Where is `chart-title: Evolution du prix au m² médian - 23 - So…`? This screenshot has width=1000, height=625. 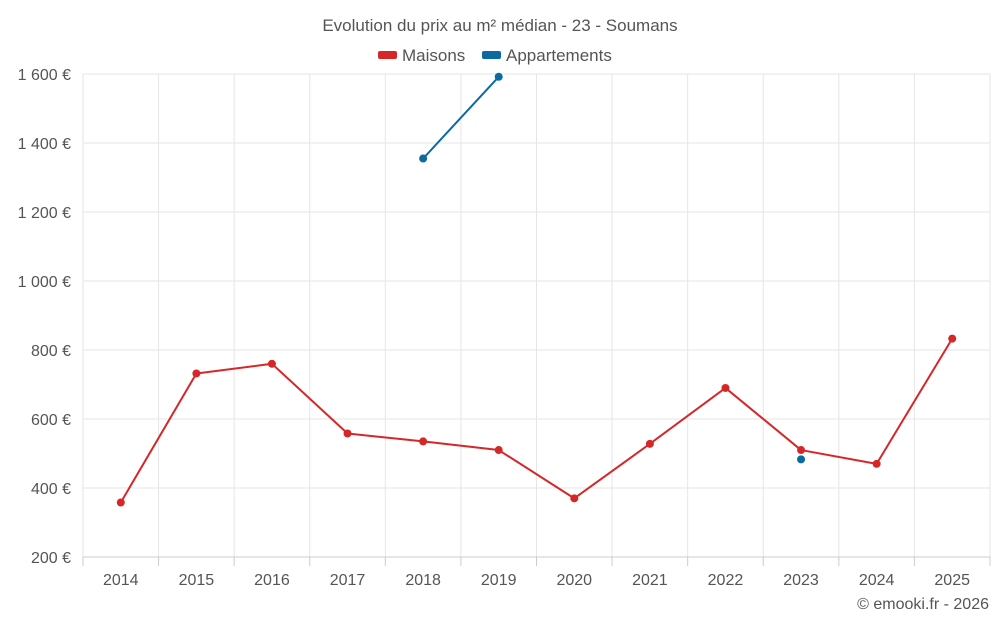
chart-title: Evolution du prix au m² médian - 23 - So… is located at coordinates (499, 25).